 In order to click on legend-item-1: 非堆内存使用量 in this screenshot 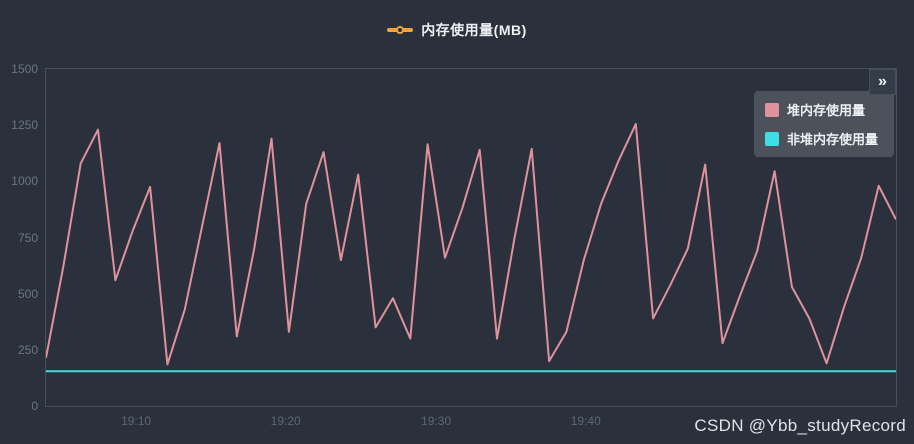, I will do `click(821, 138)`.